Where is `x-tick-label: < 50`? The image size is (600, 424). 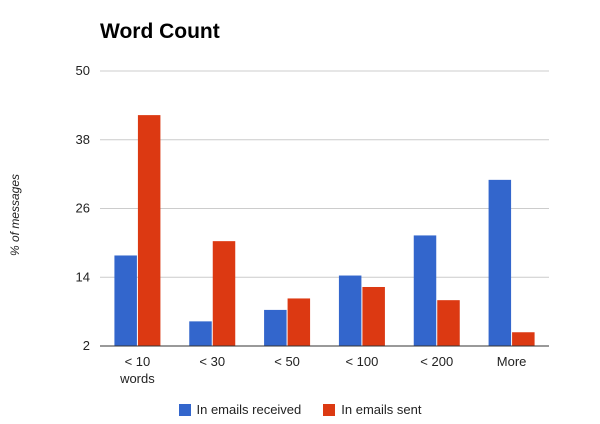 x-tick-label: < 50 is located at coordinates (287, 361).